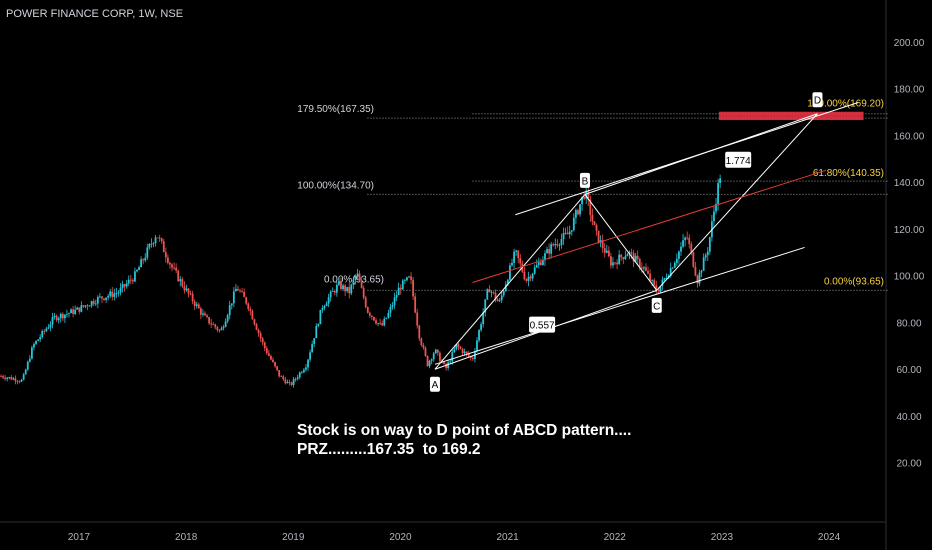  Describe the element at coordinates (909, 230) in the screenshot. I see `y-tick-label: 120.00` at that location.